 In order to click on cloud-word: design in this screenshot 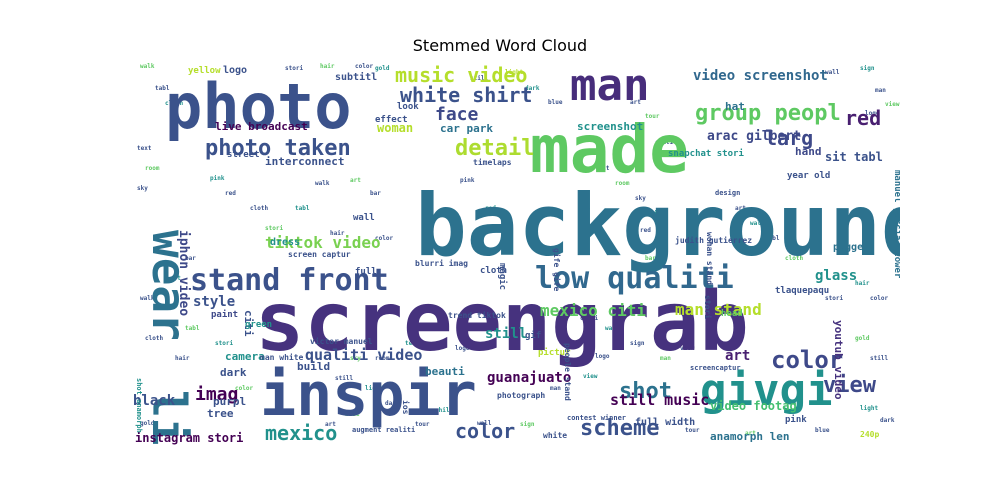, I will do `click(727, 193)`.